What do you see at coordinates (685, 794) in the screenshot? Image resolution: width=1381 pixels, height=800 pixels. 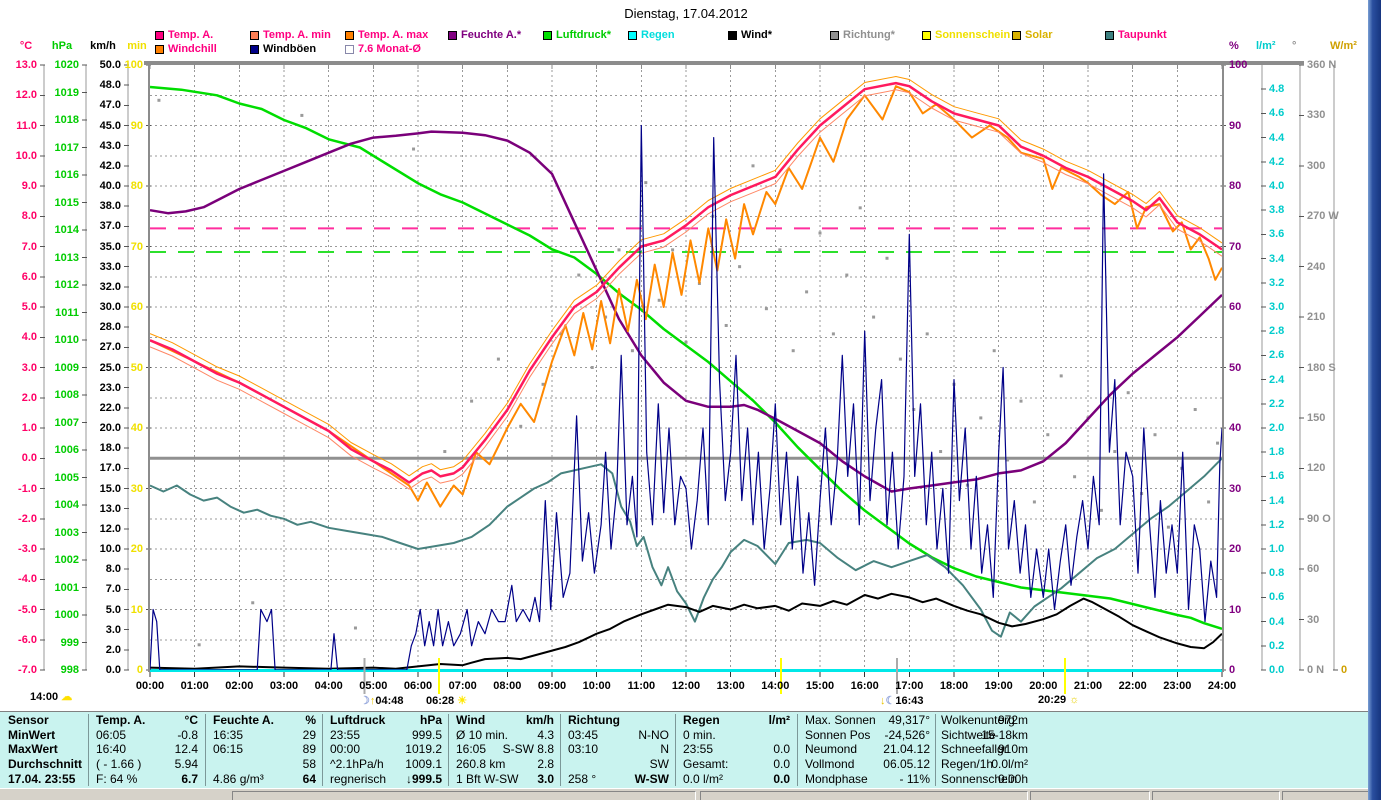 I see `status-bar` at bounding box center [685, 794].